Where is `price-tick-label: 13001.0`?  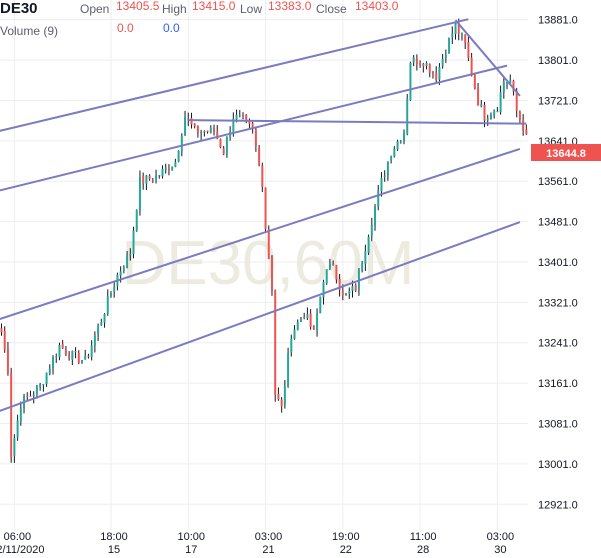 price-tick-label: 13001.0 is located at coordinates (558, 465).